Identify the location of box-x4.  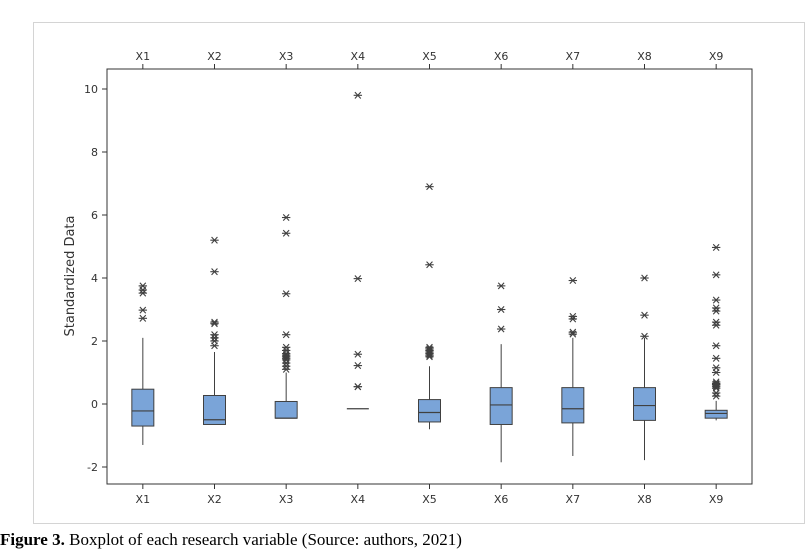
(357, 250).